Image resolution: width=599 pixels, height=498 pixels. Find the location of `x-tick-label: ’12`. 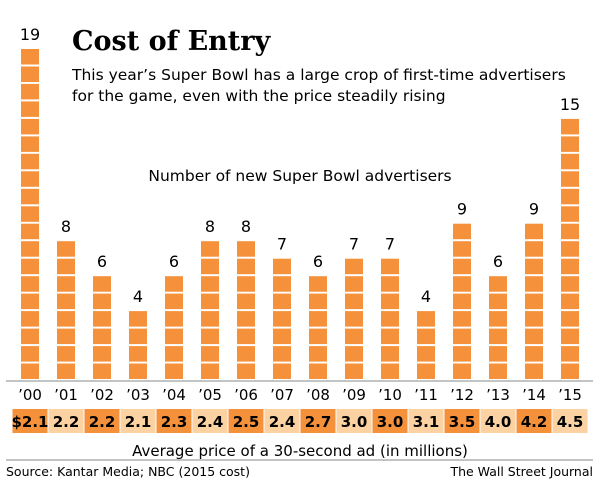

x-tick-label: ’12 is located at coordinates (462, 395).